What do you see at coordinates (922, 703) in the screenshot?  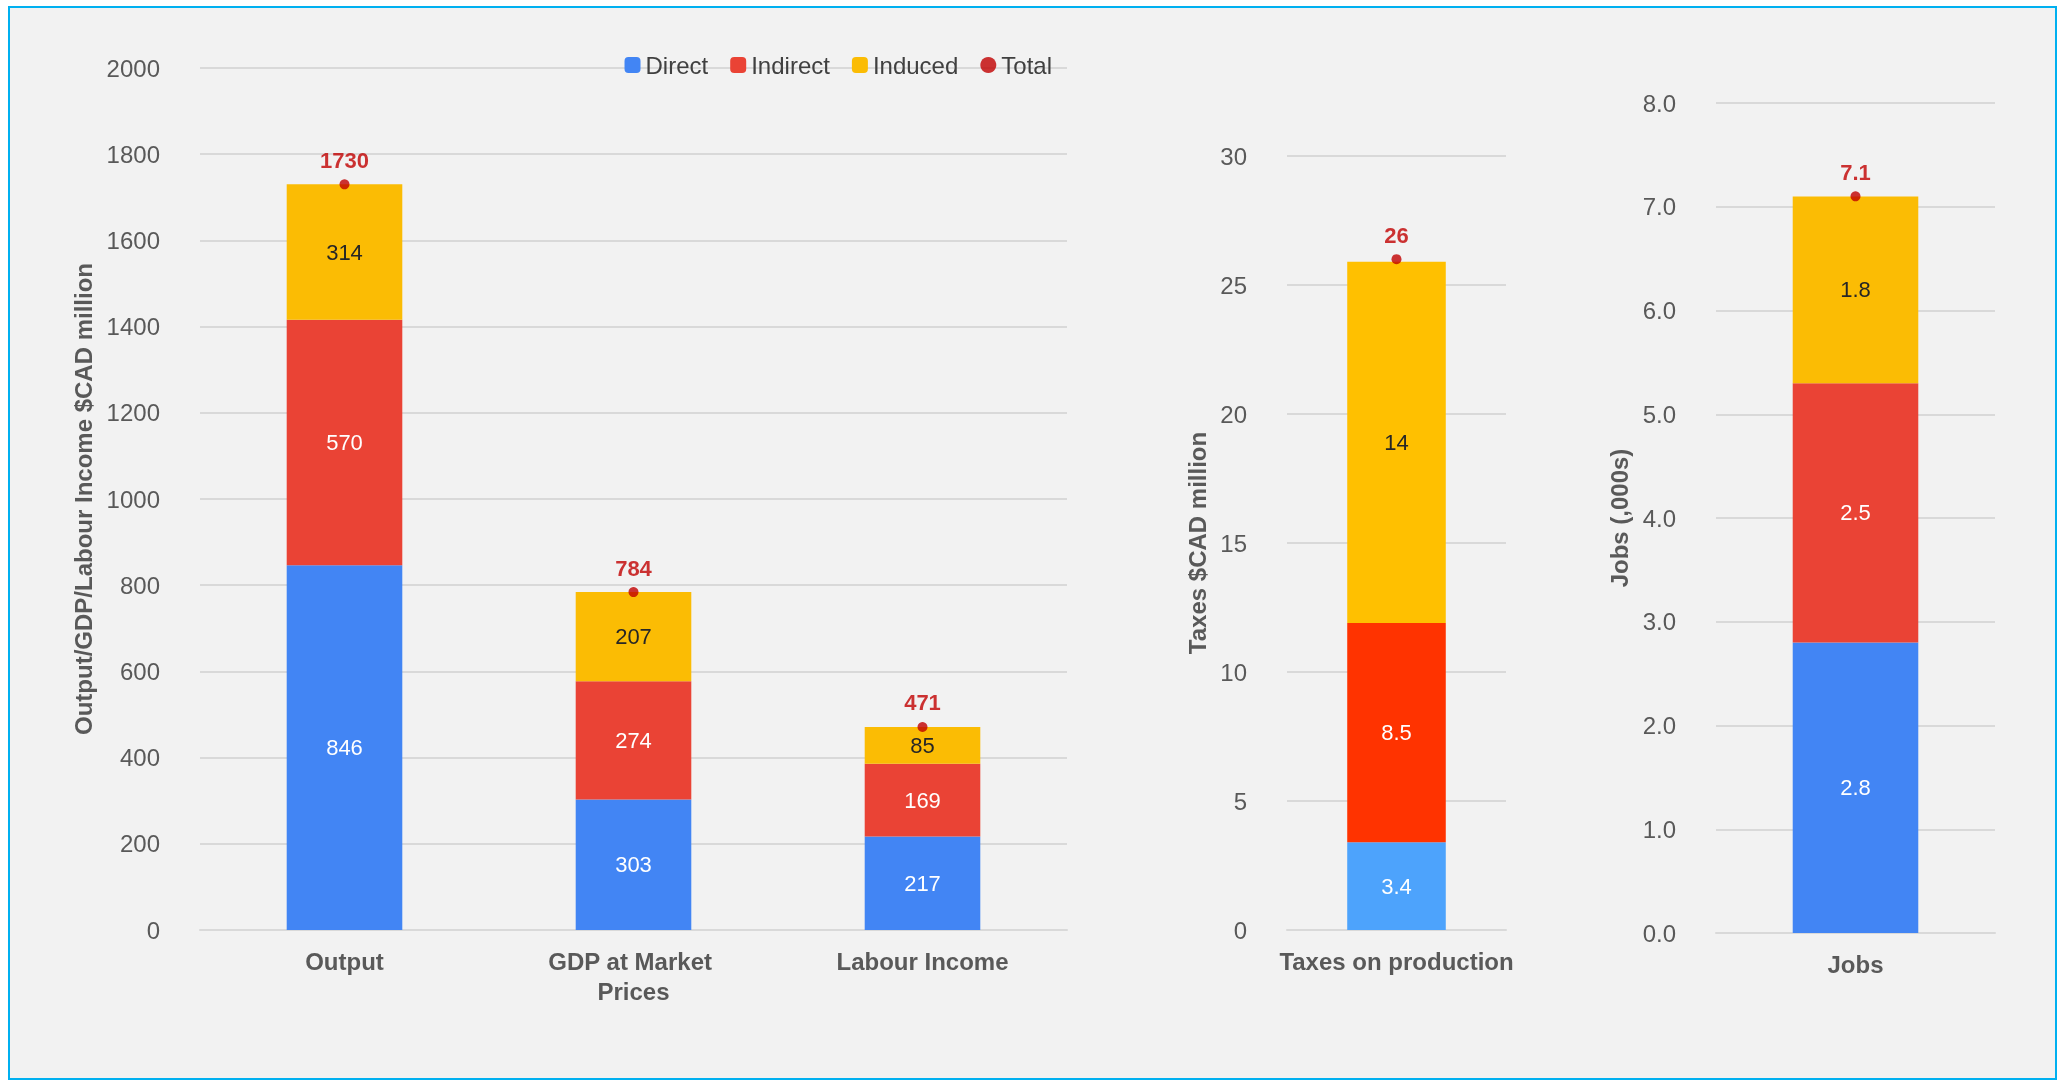 I see `data-label: 471` at bounding box center [922, 703].